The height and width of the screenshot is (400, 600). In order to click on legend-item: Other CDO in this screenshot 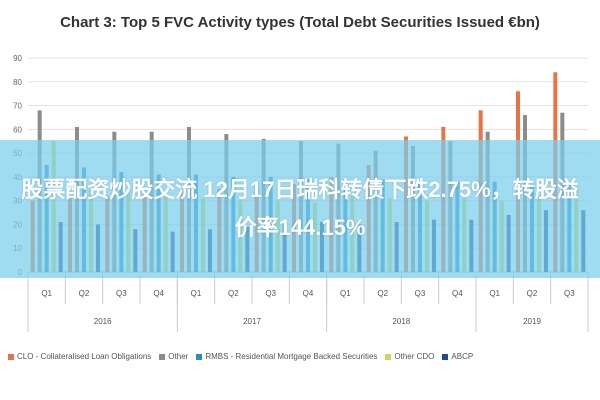, I will do `click(409, 356)`.